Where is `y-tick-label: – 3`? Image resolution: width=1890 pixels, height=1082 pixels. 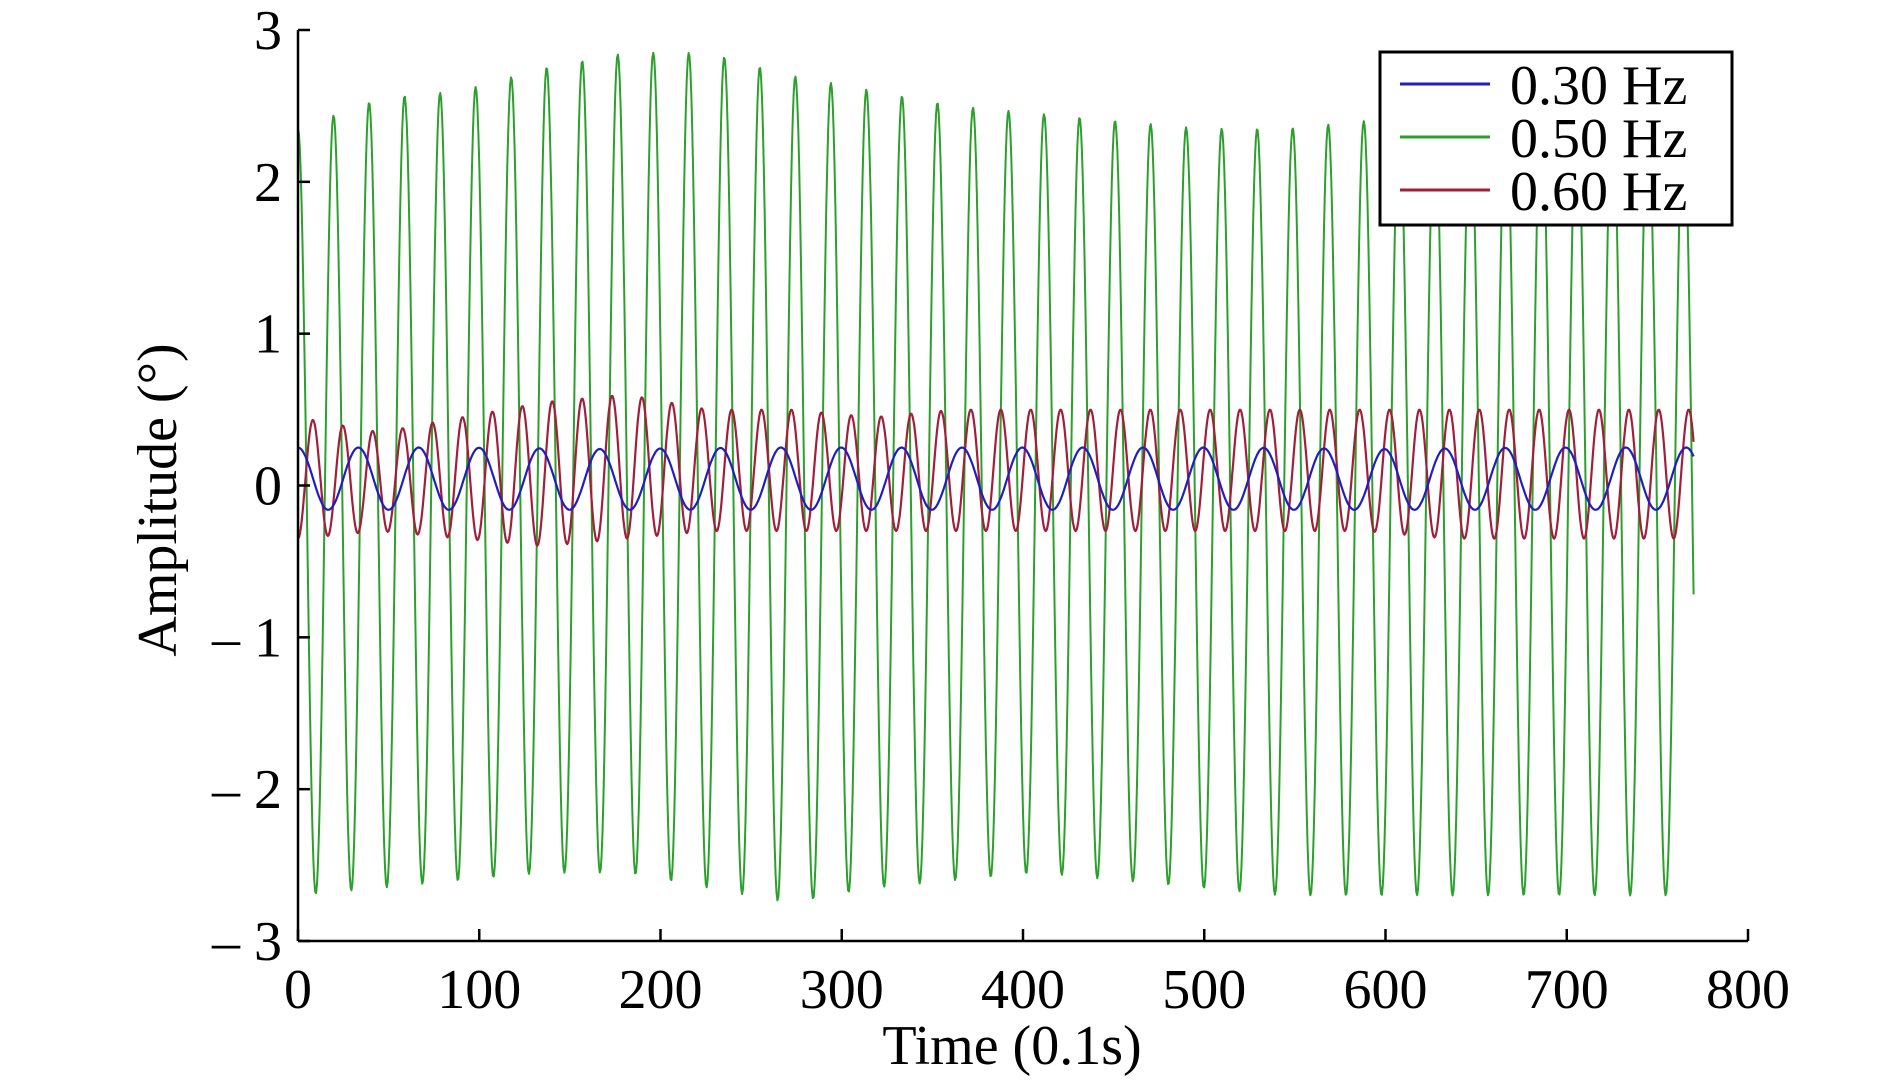 y-tick-label: – 3 is located at coordinates (246, 942).